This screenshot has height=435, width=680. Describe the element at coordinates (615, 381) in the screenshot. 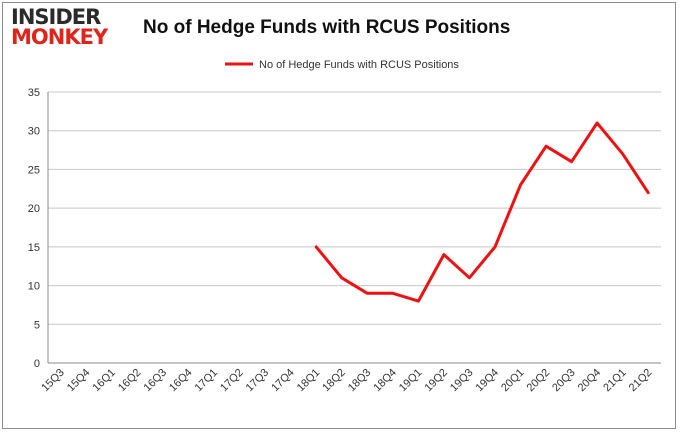

I see `x-tick-label: 21Q1` at that location.